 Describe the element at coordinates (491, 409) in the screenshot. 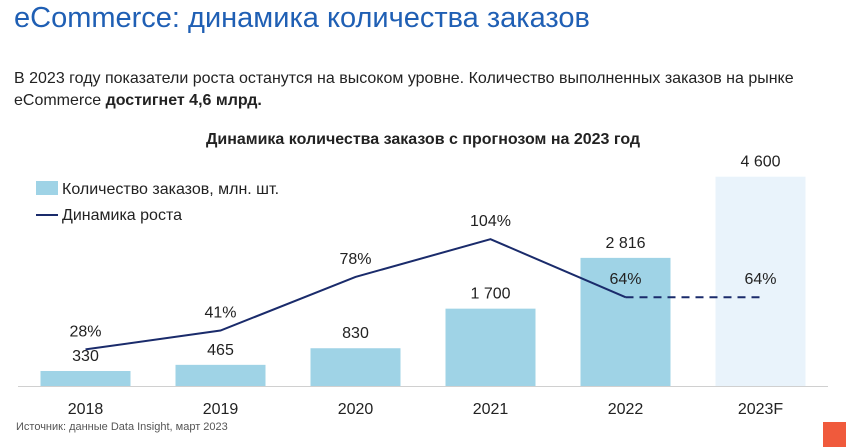

I see `x-tick-2021: 2021` at that location.